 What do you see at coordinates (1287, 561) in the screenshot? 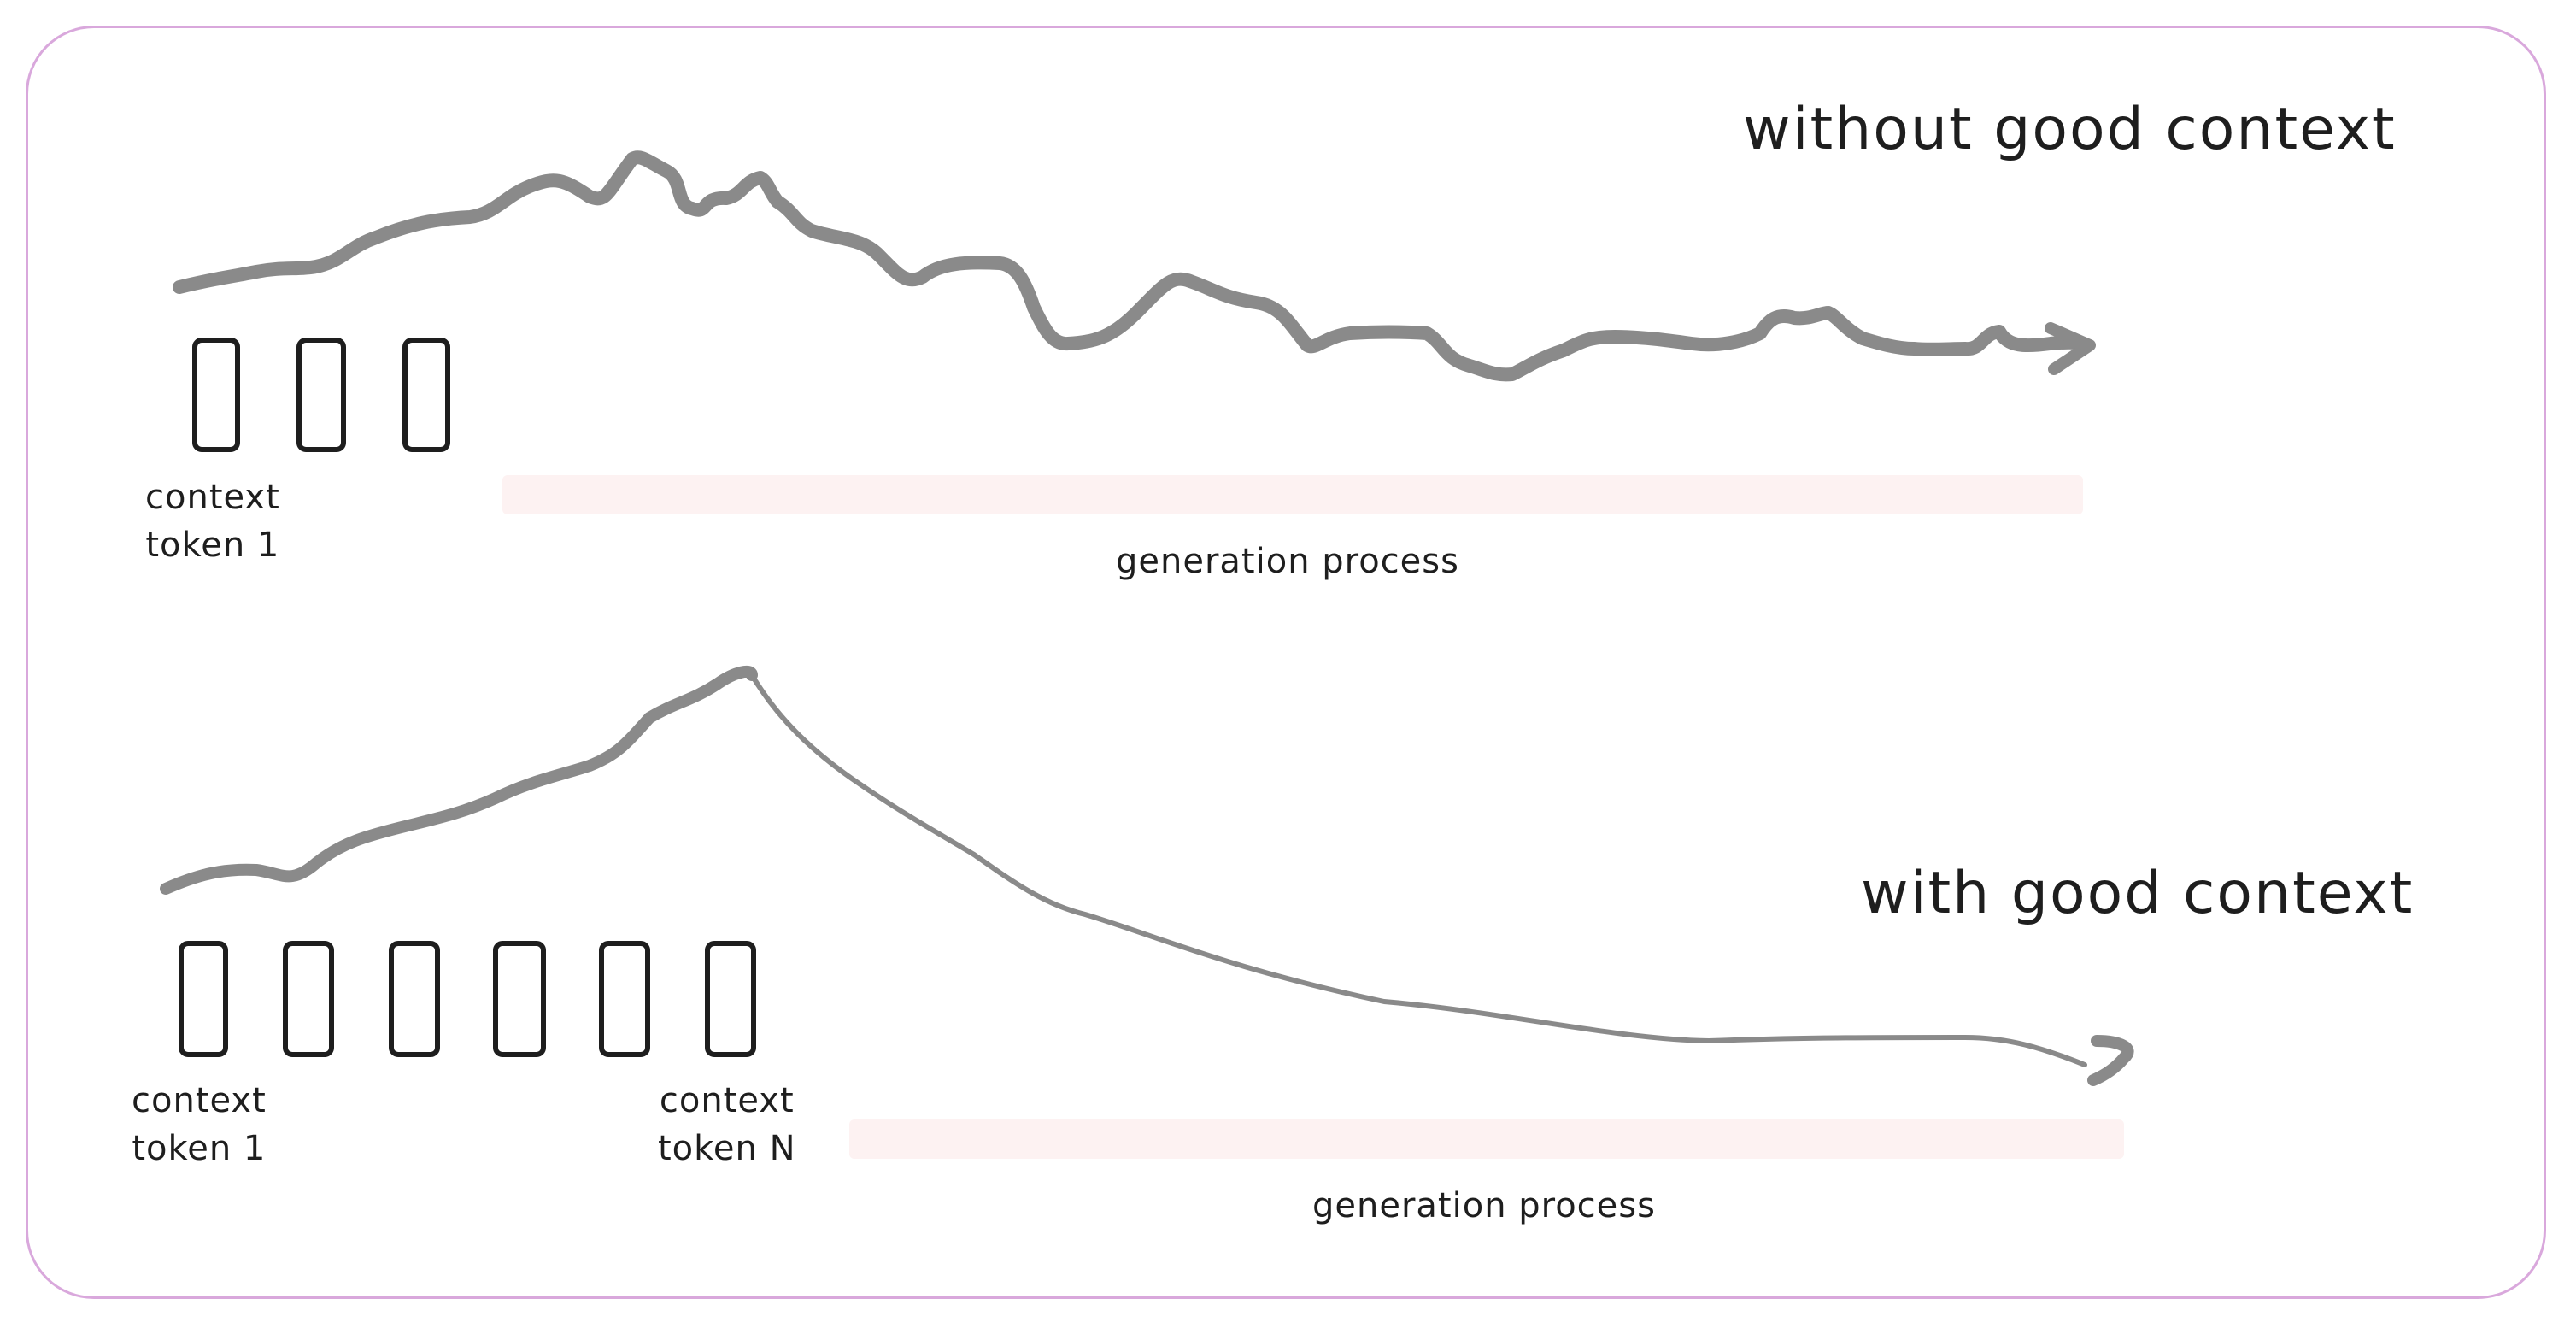
I see `top-generation-label: generation process` at bounding box center [1287, 561].